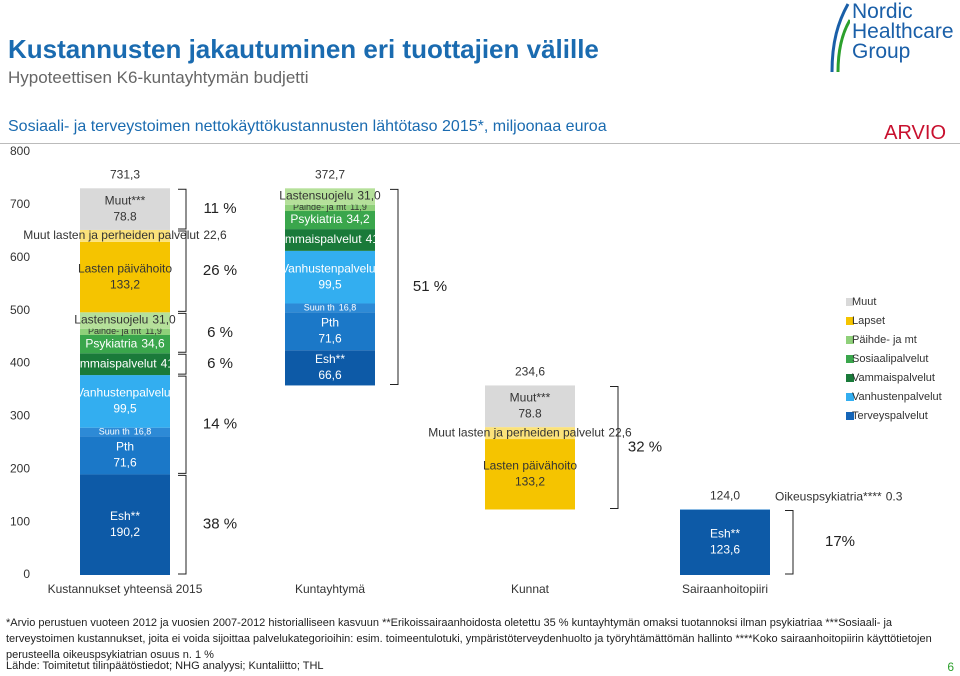  Describe the element at coordinates (894, 497) in the screenshot. I see `segment-value: 0.3` at that location.